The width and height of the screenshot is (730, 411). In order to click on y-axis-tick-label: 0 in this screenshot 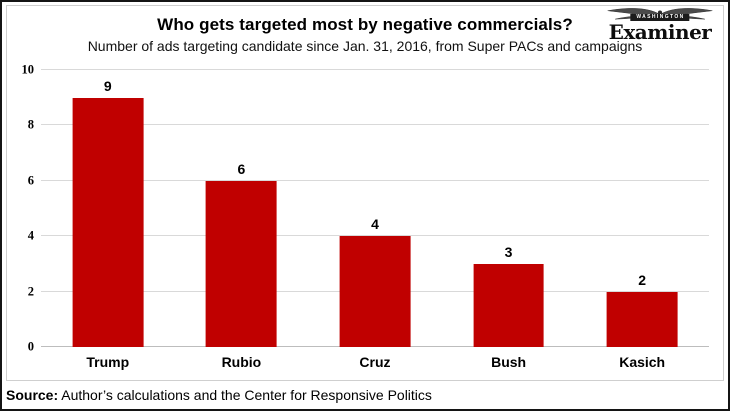, I will do `click(30, 346)`.